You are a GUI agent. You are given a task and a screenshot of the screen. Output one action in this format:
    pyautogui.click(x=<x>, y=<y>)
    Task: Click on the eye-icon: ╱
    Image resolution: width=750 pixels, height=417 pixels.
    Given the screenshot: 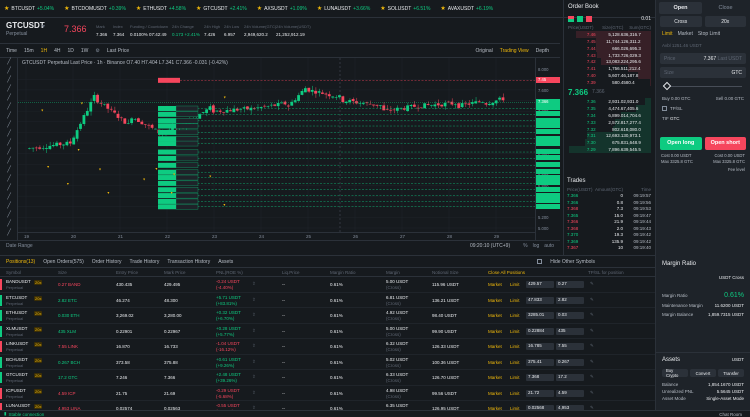 What is the action you would take?
    pyautogui.click(x=9, y=152)
    